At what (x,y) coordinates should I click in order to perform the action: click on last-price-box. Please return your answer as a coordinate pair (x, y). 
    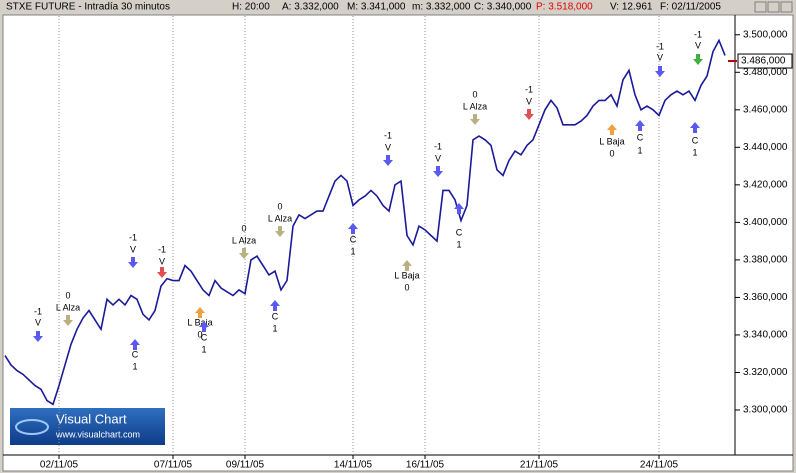
    Looking at the image, I should click on (765, 61).